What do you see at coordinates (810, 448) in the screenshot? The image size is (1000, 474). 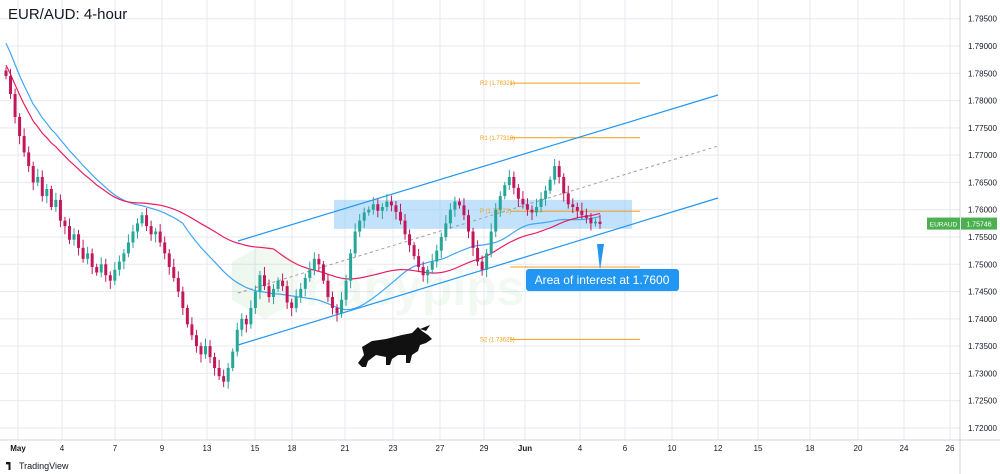 I see `time-tick-label: 18` at bounding box center [810, 448].